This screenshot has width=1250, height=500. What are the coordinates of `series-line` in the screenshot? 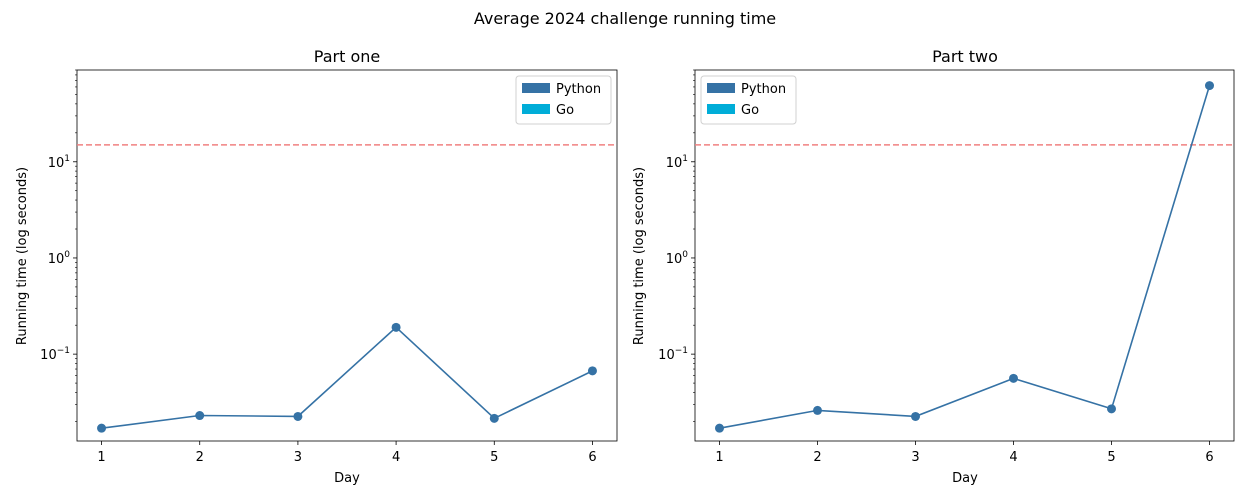 It's located at (347, 377).